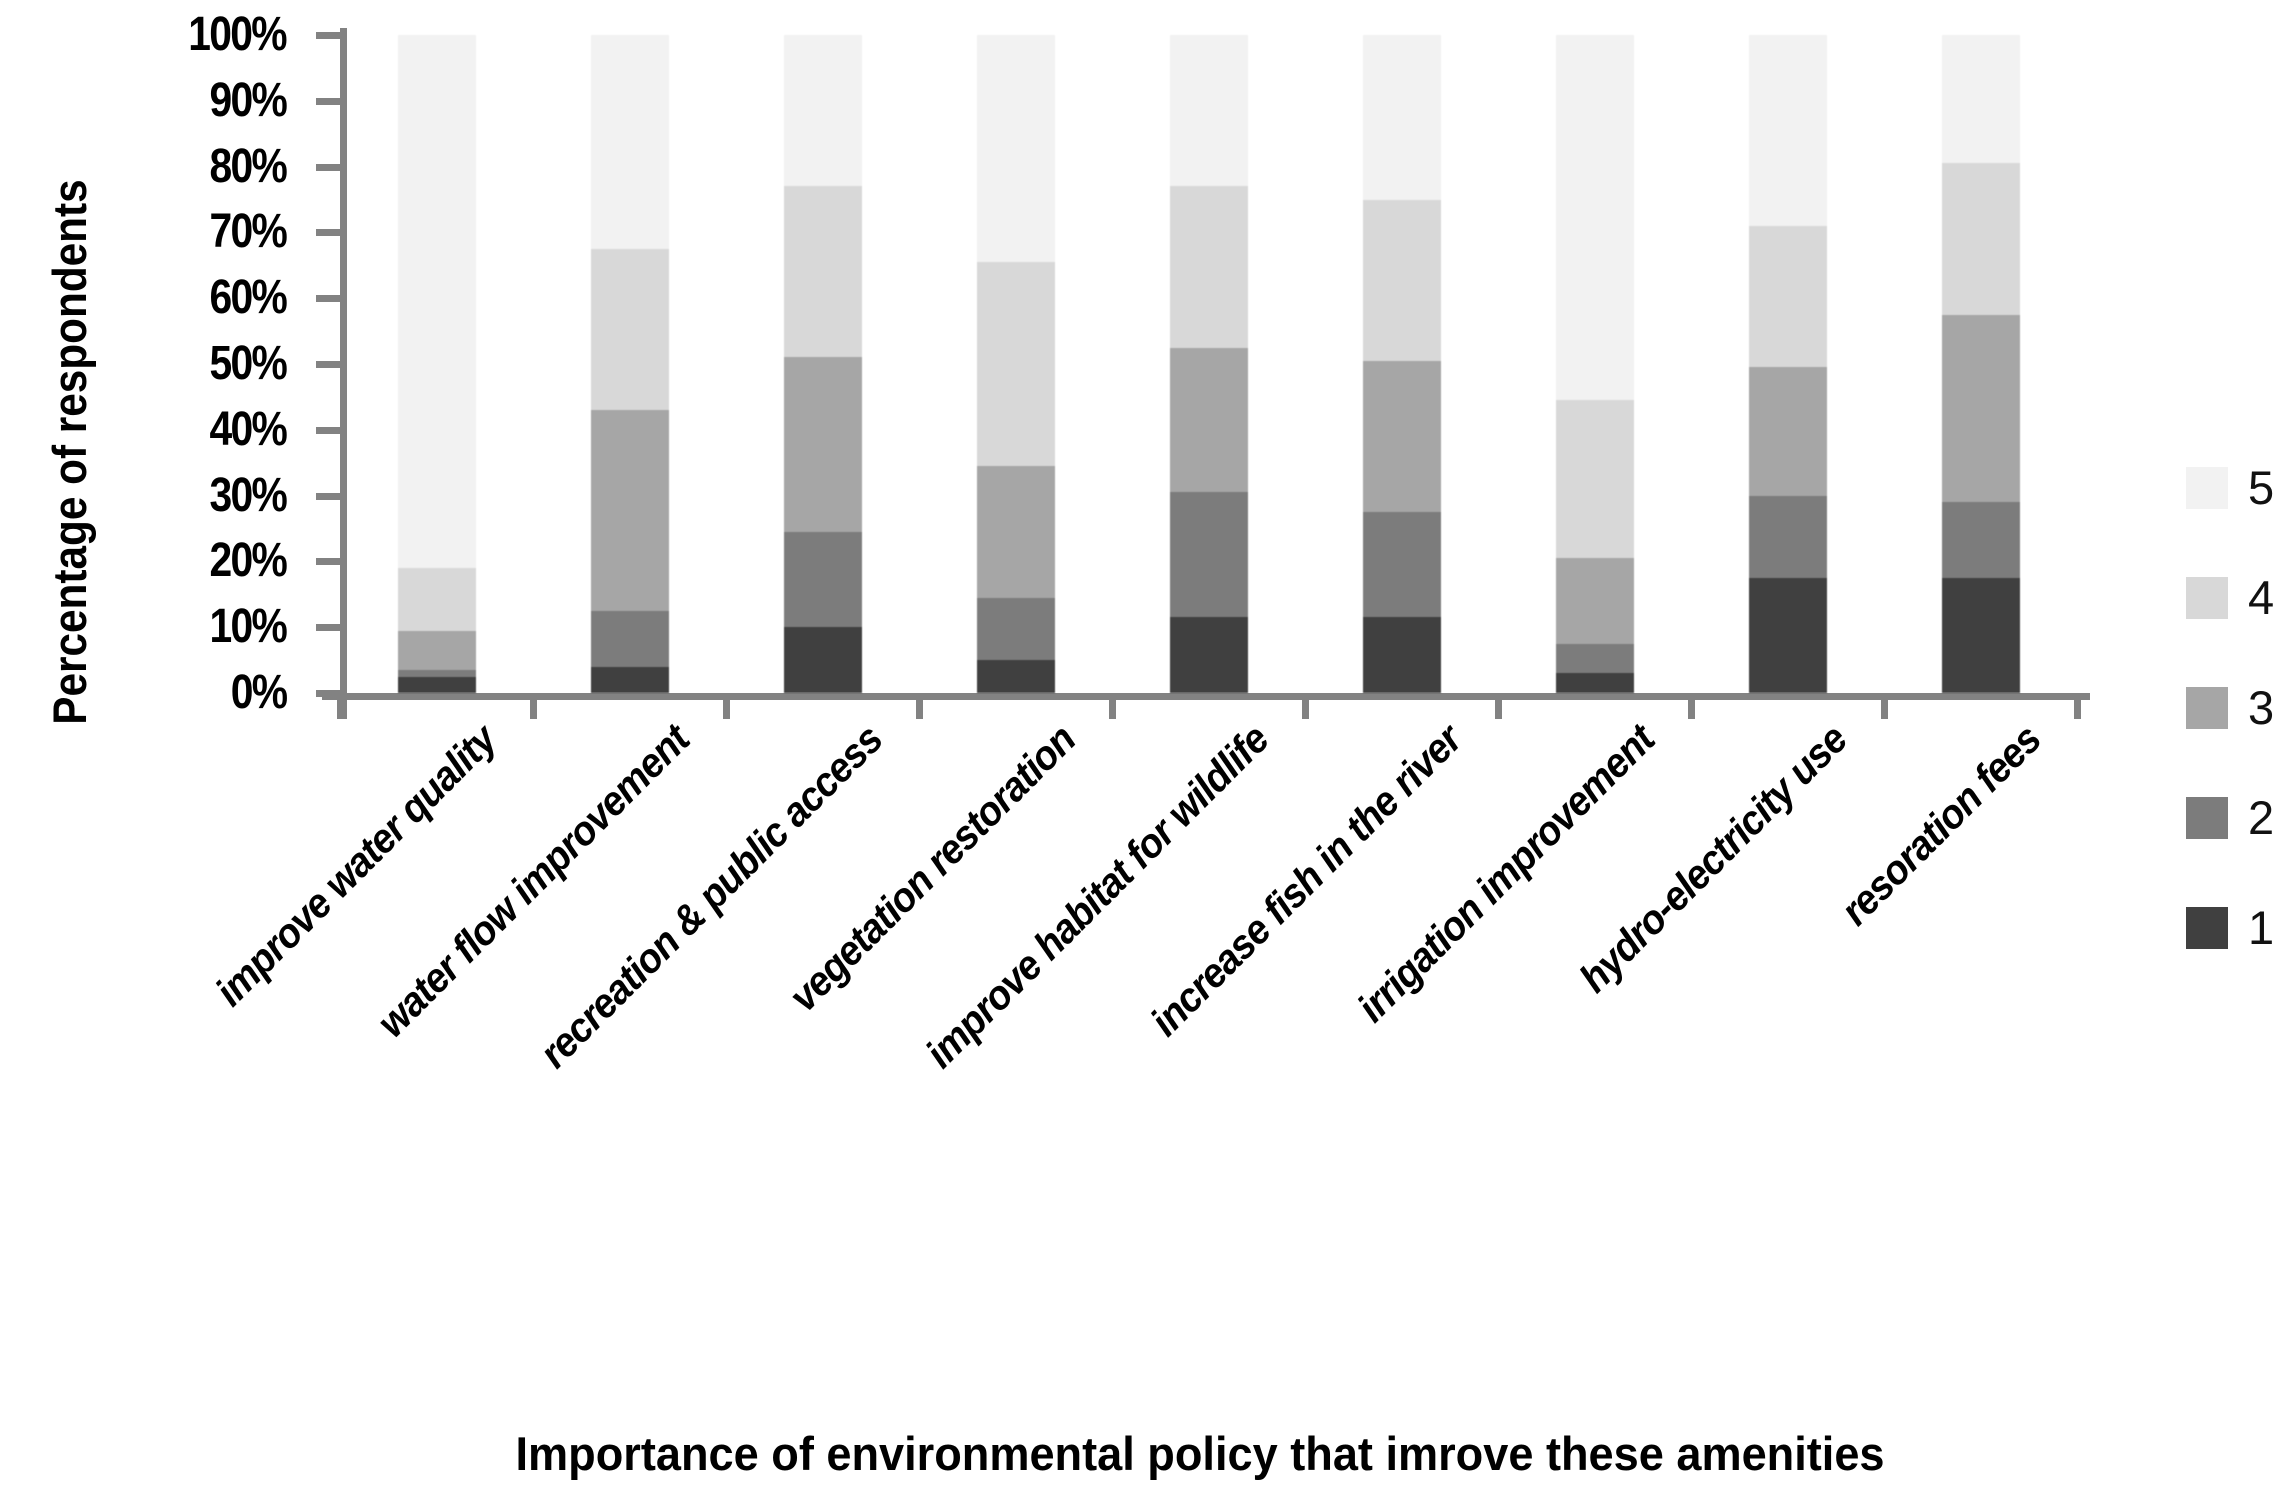  Describe the element at coordinates (1306, 880) in the screenshot. I see `category-label: increase fish in the river` at that location.